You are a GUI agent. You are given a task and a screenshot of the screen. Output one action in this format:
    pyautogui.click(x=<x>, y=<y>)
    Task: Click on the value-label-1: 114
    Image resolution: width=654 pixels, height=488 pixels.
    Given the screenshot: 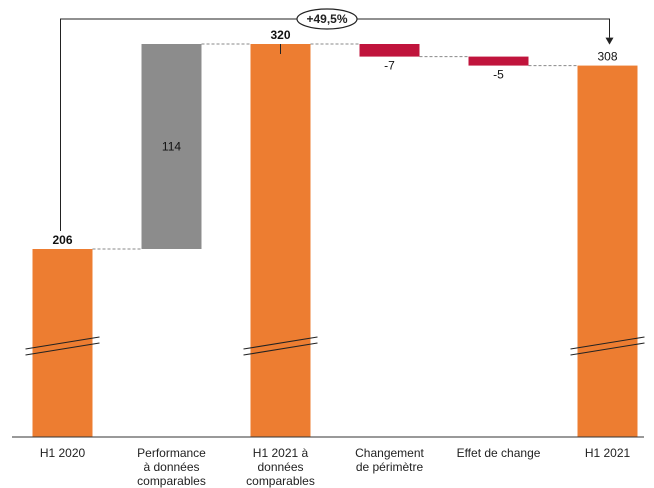 What is the action you would take?
    pyautogui.click(x=171, y=147)
    